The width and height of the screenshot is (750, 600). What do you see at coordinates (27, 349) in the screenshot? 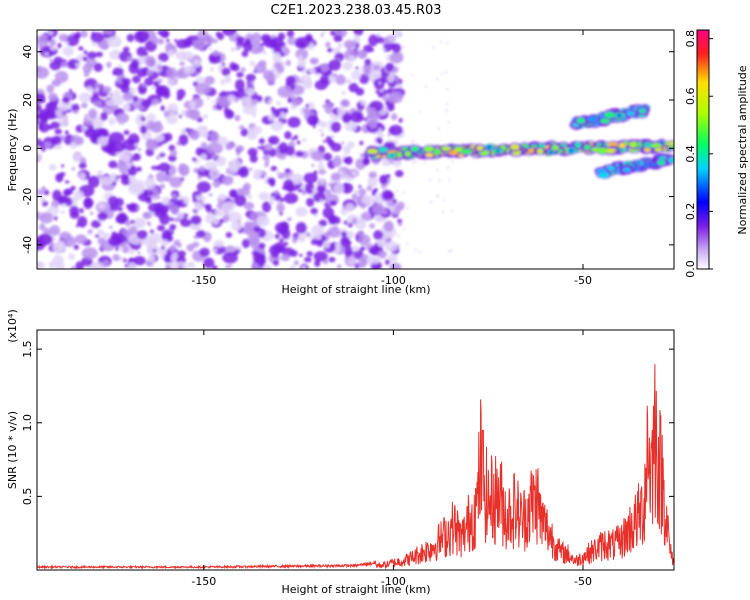
I see `snr-ytick-label: 1.5` at bounding box center [27, 349].